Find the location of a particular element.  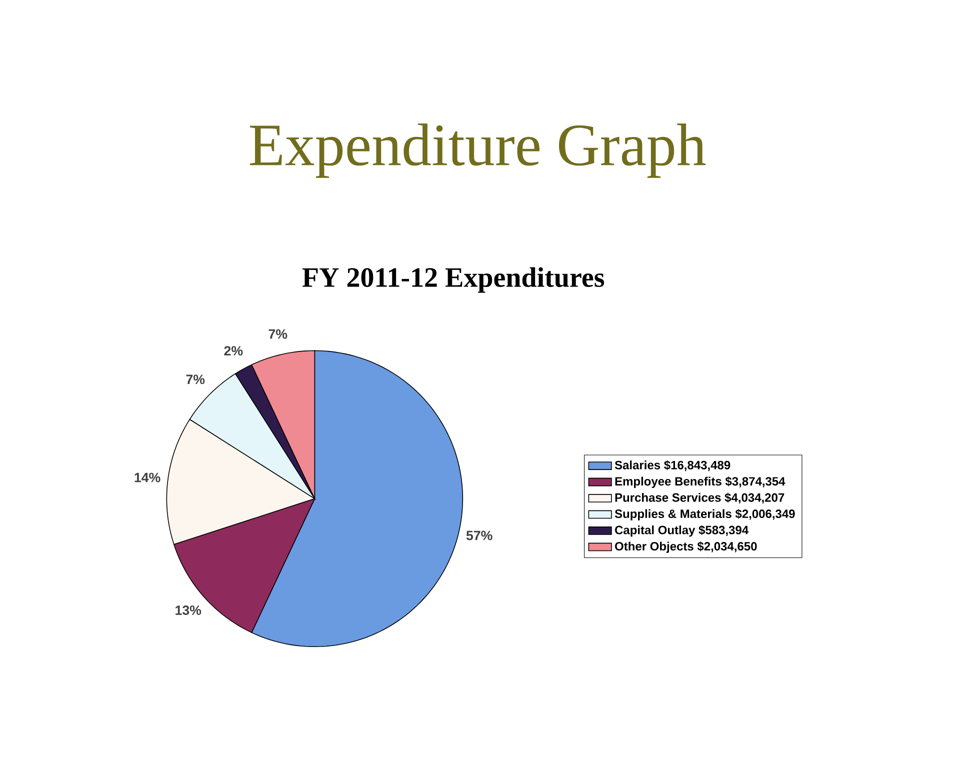

chart-title: Expenditure Graph is located at coordinates (478, 150).